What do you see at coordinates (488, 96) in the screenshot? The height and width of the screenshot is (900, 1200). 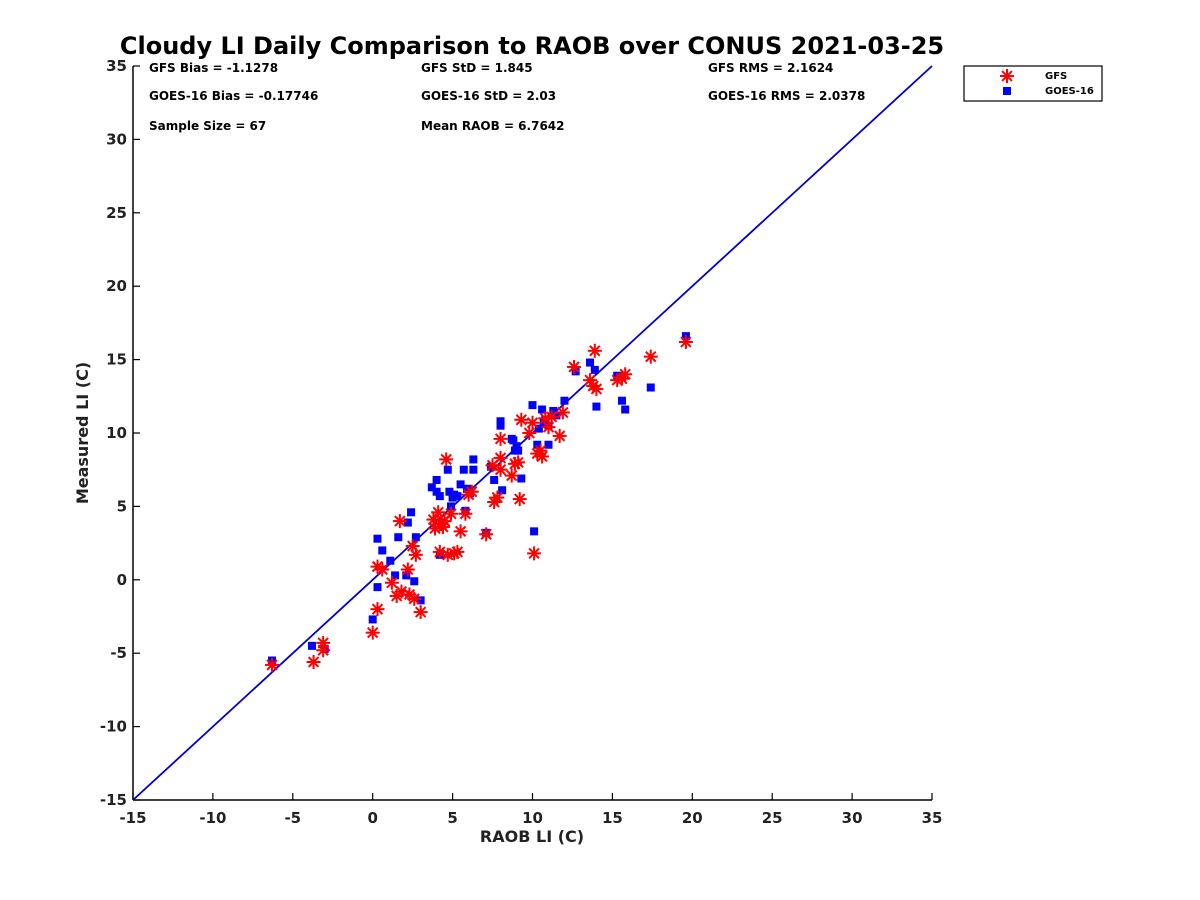 I see `stat-line: GOES-16 StD = 2.03` at bounding box center [488, 96].